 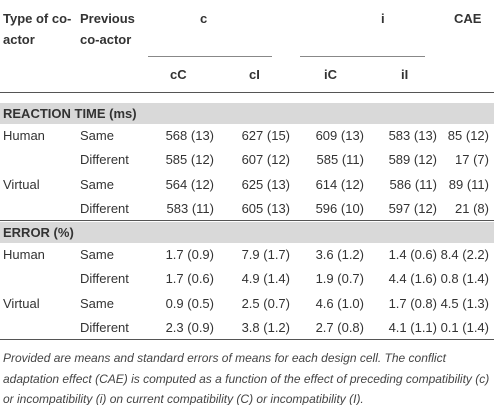 What do you see at coordinates (107, 29) in the screenshot?
I see `header-previous: Previous co-actor` at bounding box center [107, 29].